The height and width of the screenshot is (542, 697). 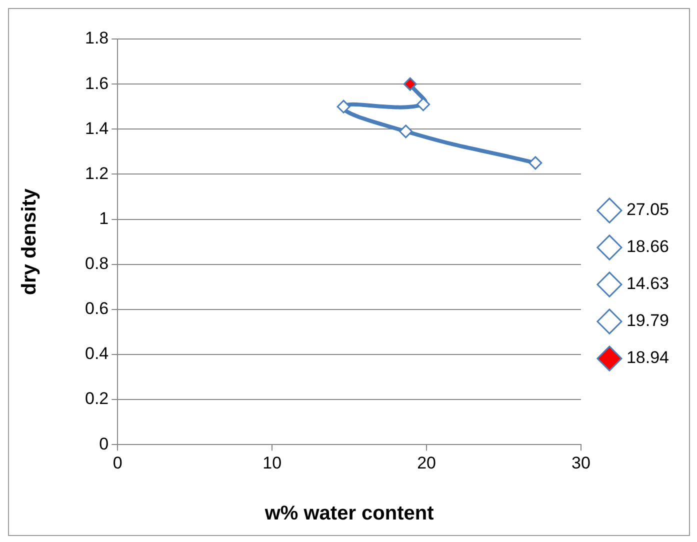 What do you see at coordinates (96, 83) in the screenshot?
I see `y-tick-label: 1.6` at bounding box center [96, 83].